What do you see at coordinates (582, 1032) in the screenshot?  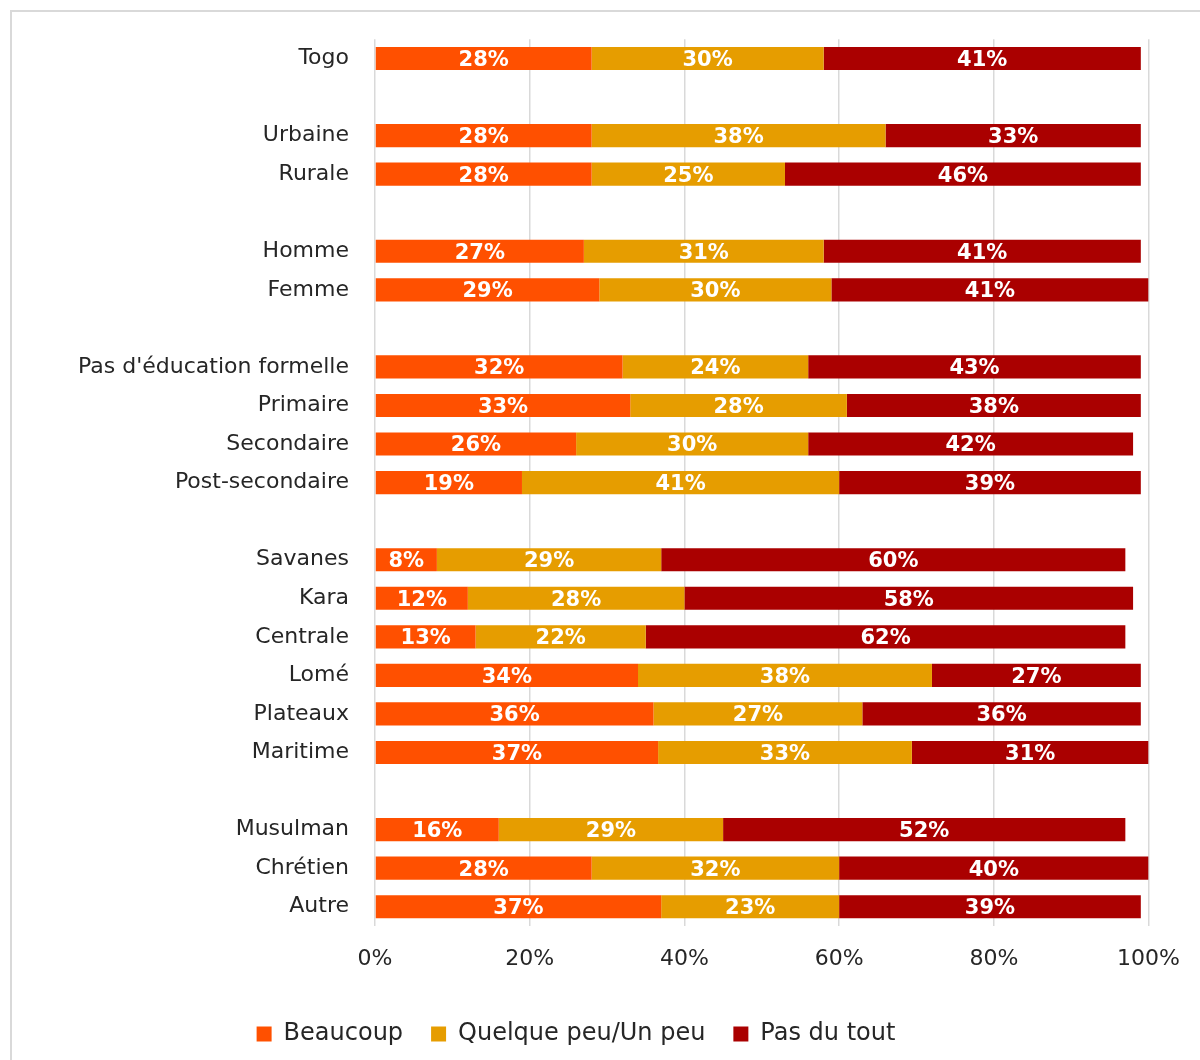 I see `legend-label: Quelque peu/Un peu` at bounding box center [582, 1032].